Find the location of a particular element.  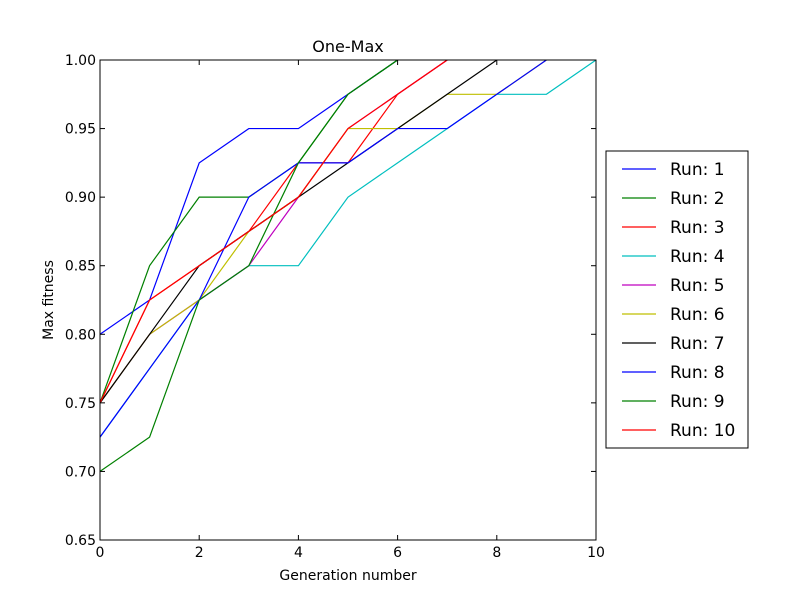

y-tick-label: 1.00 is located at coordinates (80, 61).